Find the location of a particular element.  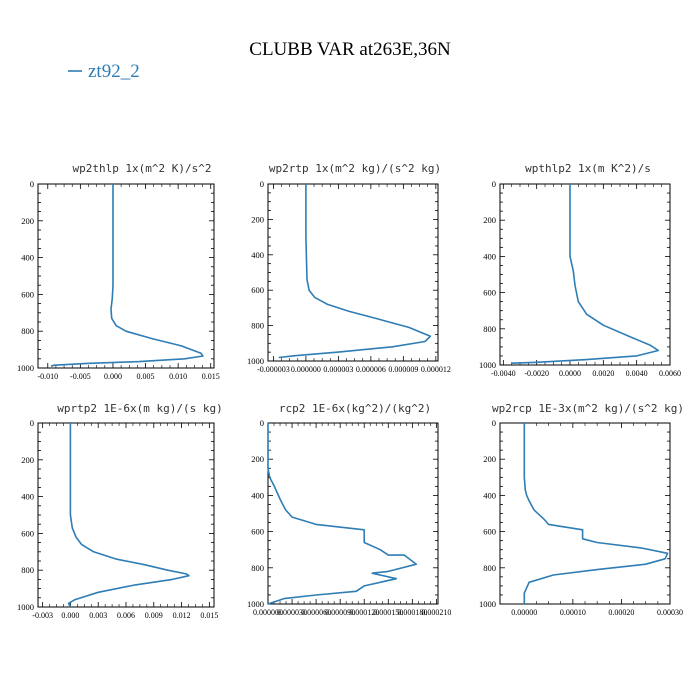

x-tick-label: 0.000090 is located at coordinates (340, 612).